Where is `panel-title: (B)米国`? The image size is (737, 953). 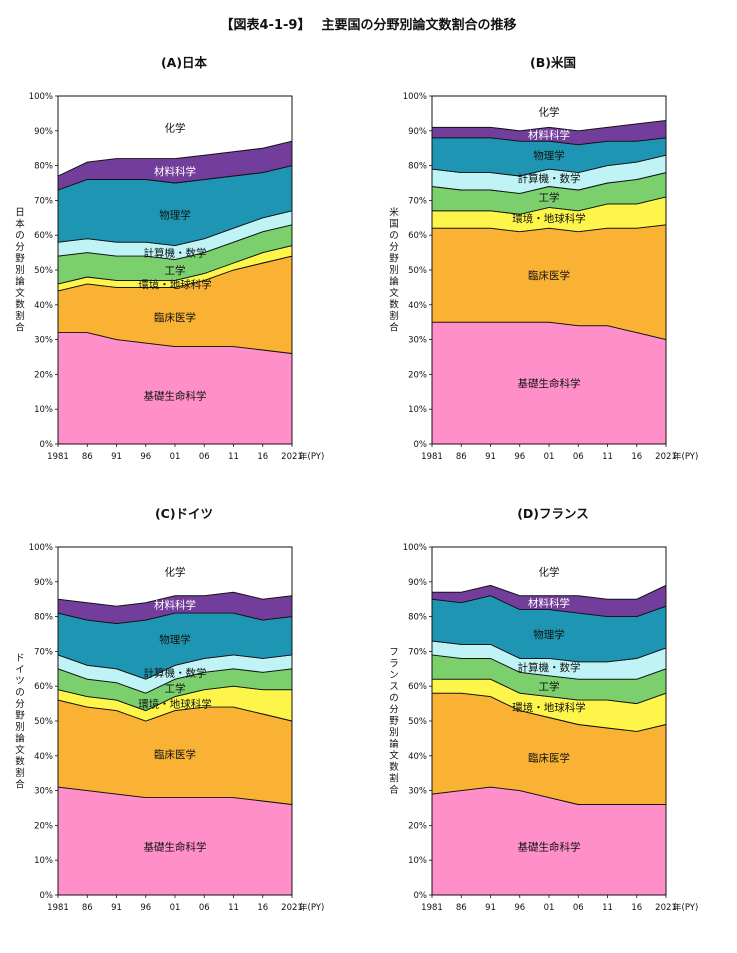 panel-title: (B)米国 is located at coordinates (553, 62).